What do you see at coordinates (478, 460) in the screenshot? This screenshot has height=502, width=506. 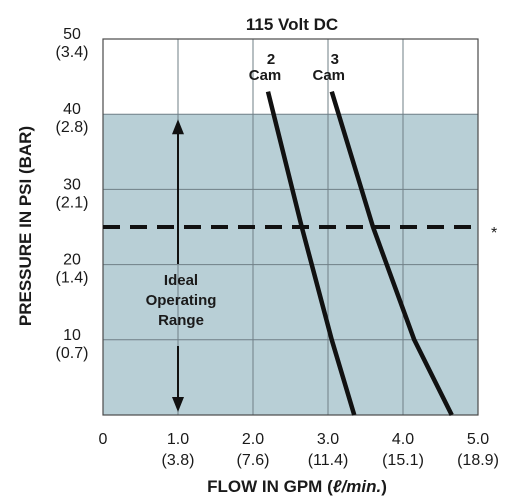 I see `x-tick-sublabel: (18.9)` at bounding box center [478, 460].